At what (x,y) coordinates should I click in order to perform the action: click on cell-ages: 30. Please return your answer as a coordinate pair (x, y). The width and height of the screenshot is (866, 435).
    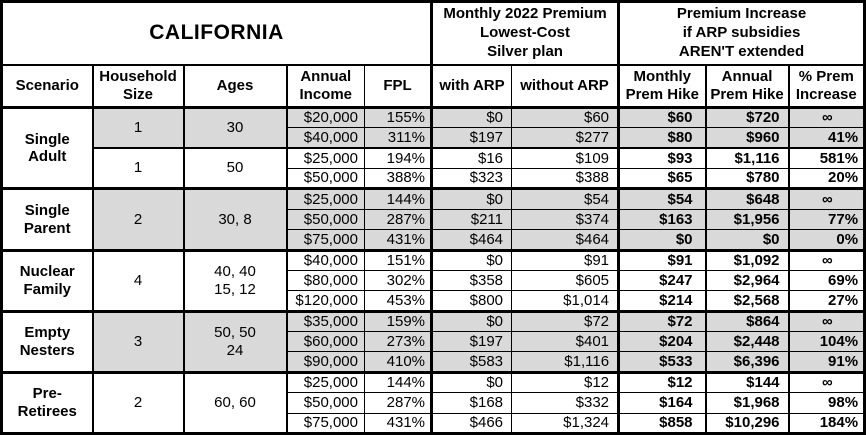
    Looking at the image, I should click on (234, 127).